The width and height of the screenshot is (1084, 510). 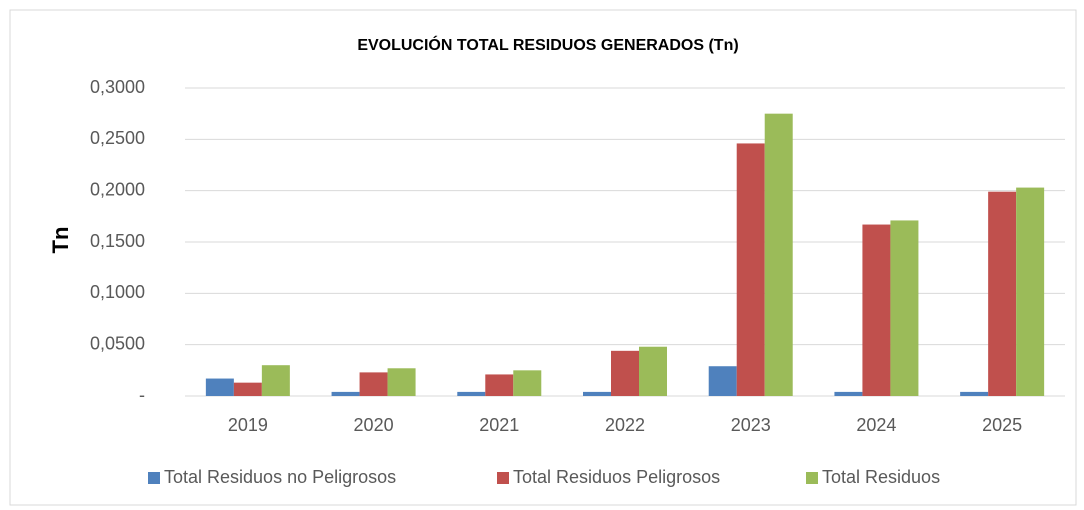 I want to click on y-tick-label: 0,2000, so click(x=117, y=189).